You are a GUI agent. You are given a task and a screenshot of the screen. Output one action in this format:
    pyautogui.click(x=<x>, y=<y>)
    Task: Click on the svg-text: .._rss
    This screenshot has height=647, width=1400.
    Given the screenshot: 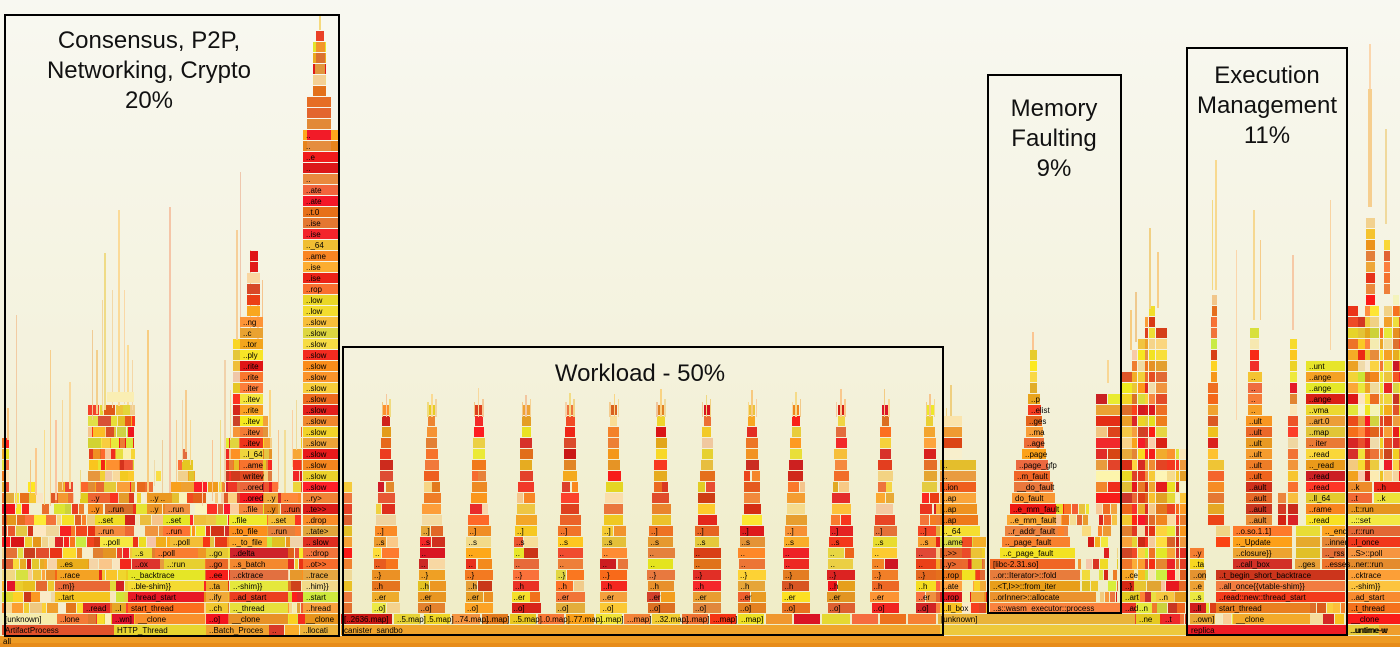 What is the action you would take?
    pyautogui.click(x=1335, y=553)
    